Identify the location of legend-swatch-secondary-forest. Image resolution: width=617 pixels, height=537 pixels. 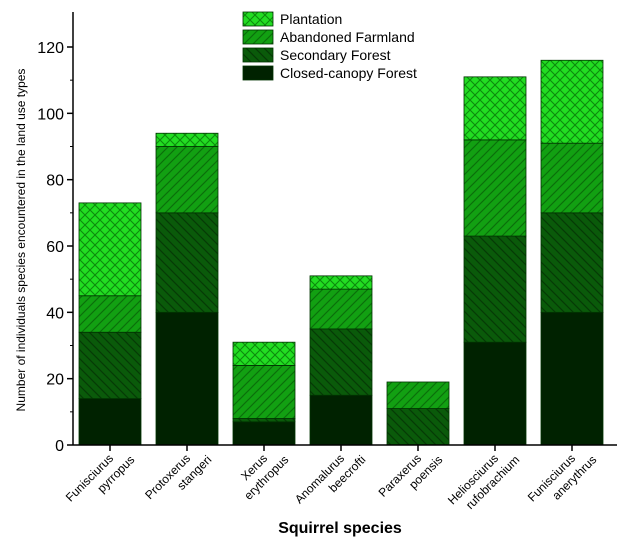
(258, 55).